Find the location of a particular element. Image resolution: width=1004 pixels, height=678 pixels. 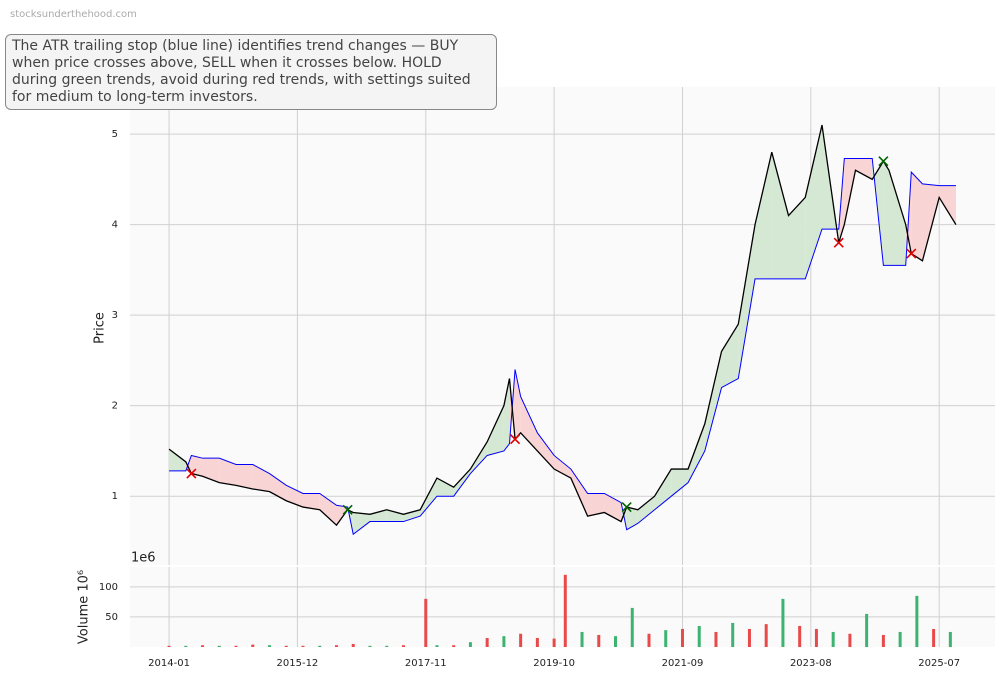

y-axis-label: Price is located at coordinates (100, 328).